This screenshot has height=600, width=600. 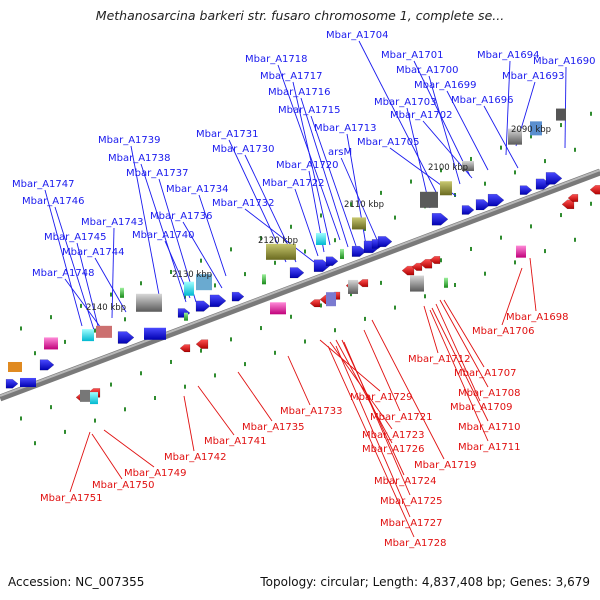 I want to click on gene-label-forward: Mbar_A1722, so click(x=293, y=183).